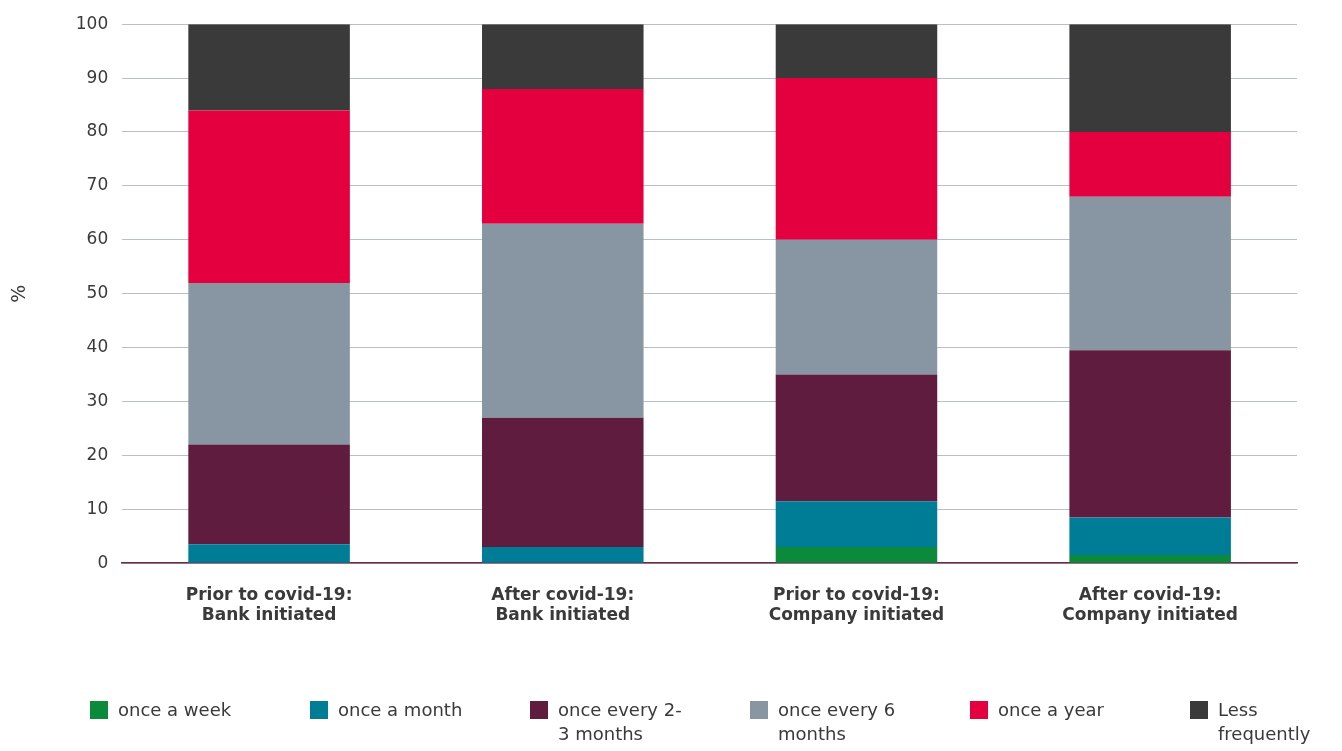 The width and height of the screenshot is (1342, 751). What do you see at coordinates (175, 710) in the screenshot?
I see `legend-label: once a week` at bounding box center [175, 710].